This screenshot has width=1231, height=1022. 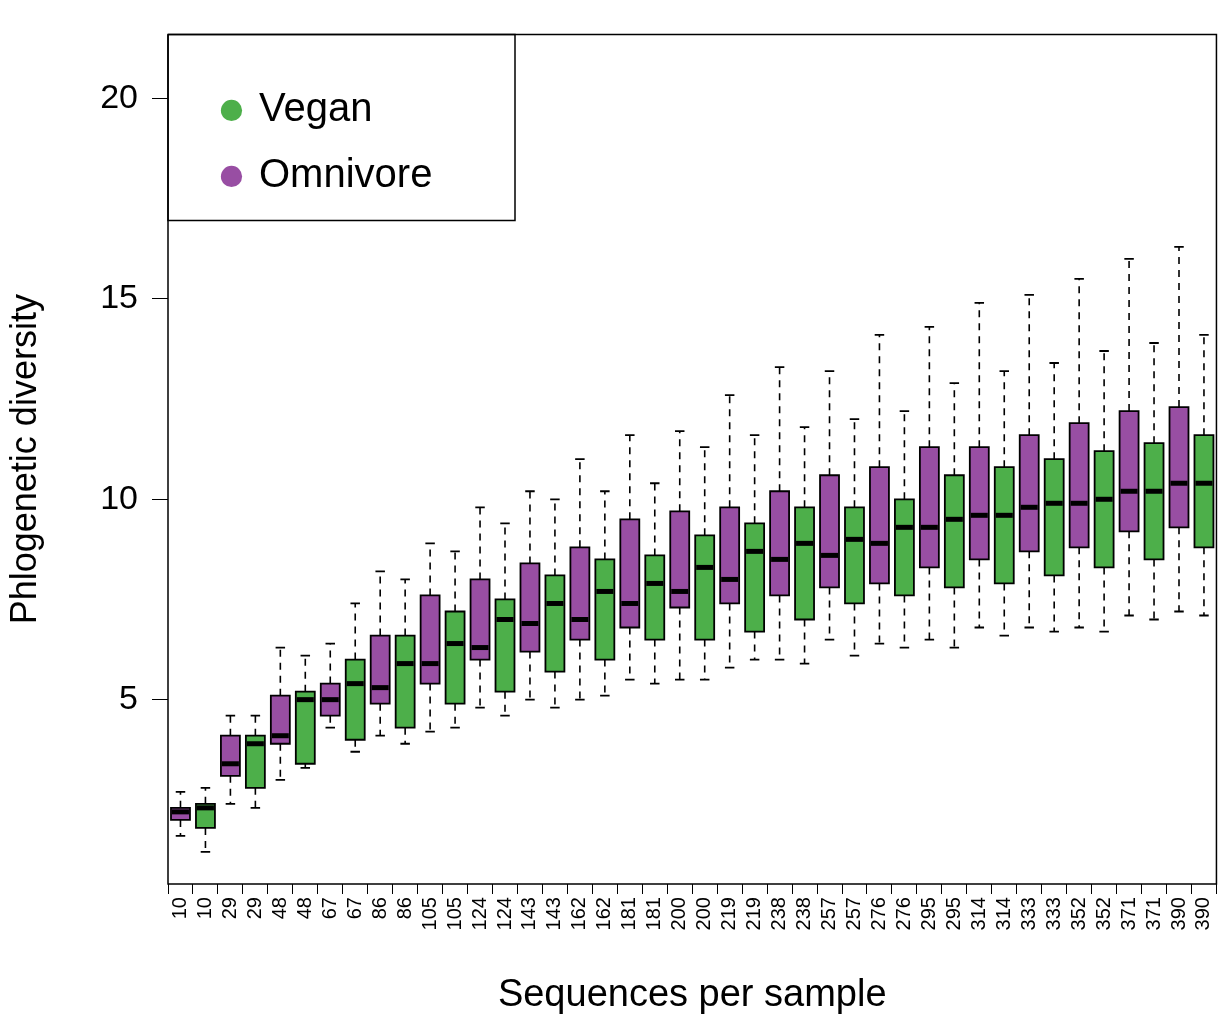 I want to click on y-tick-label: 20, so click(x=119, y=95).